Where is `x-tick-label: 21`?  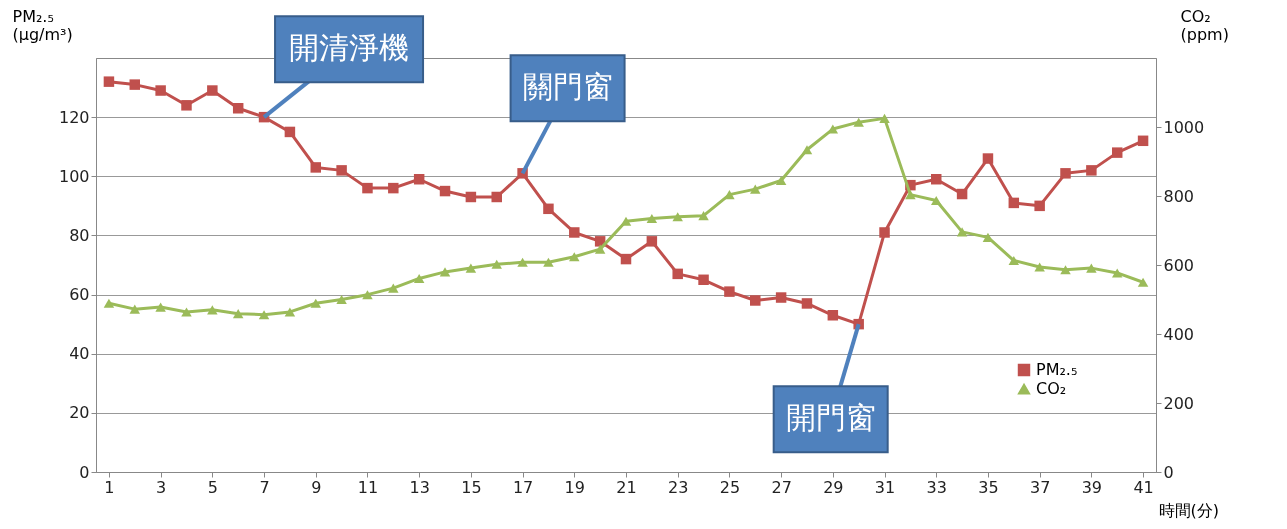
x-tick-label: 21 is located at coordinates (626, 487).